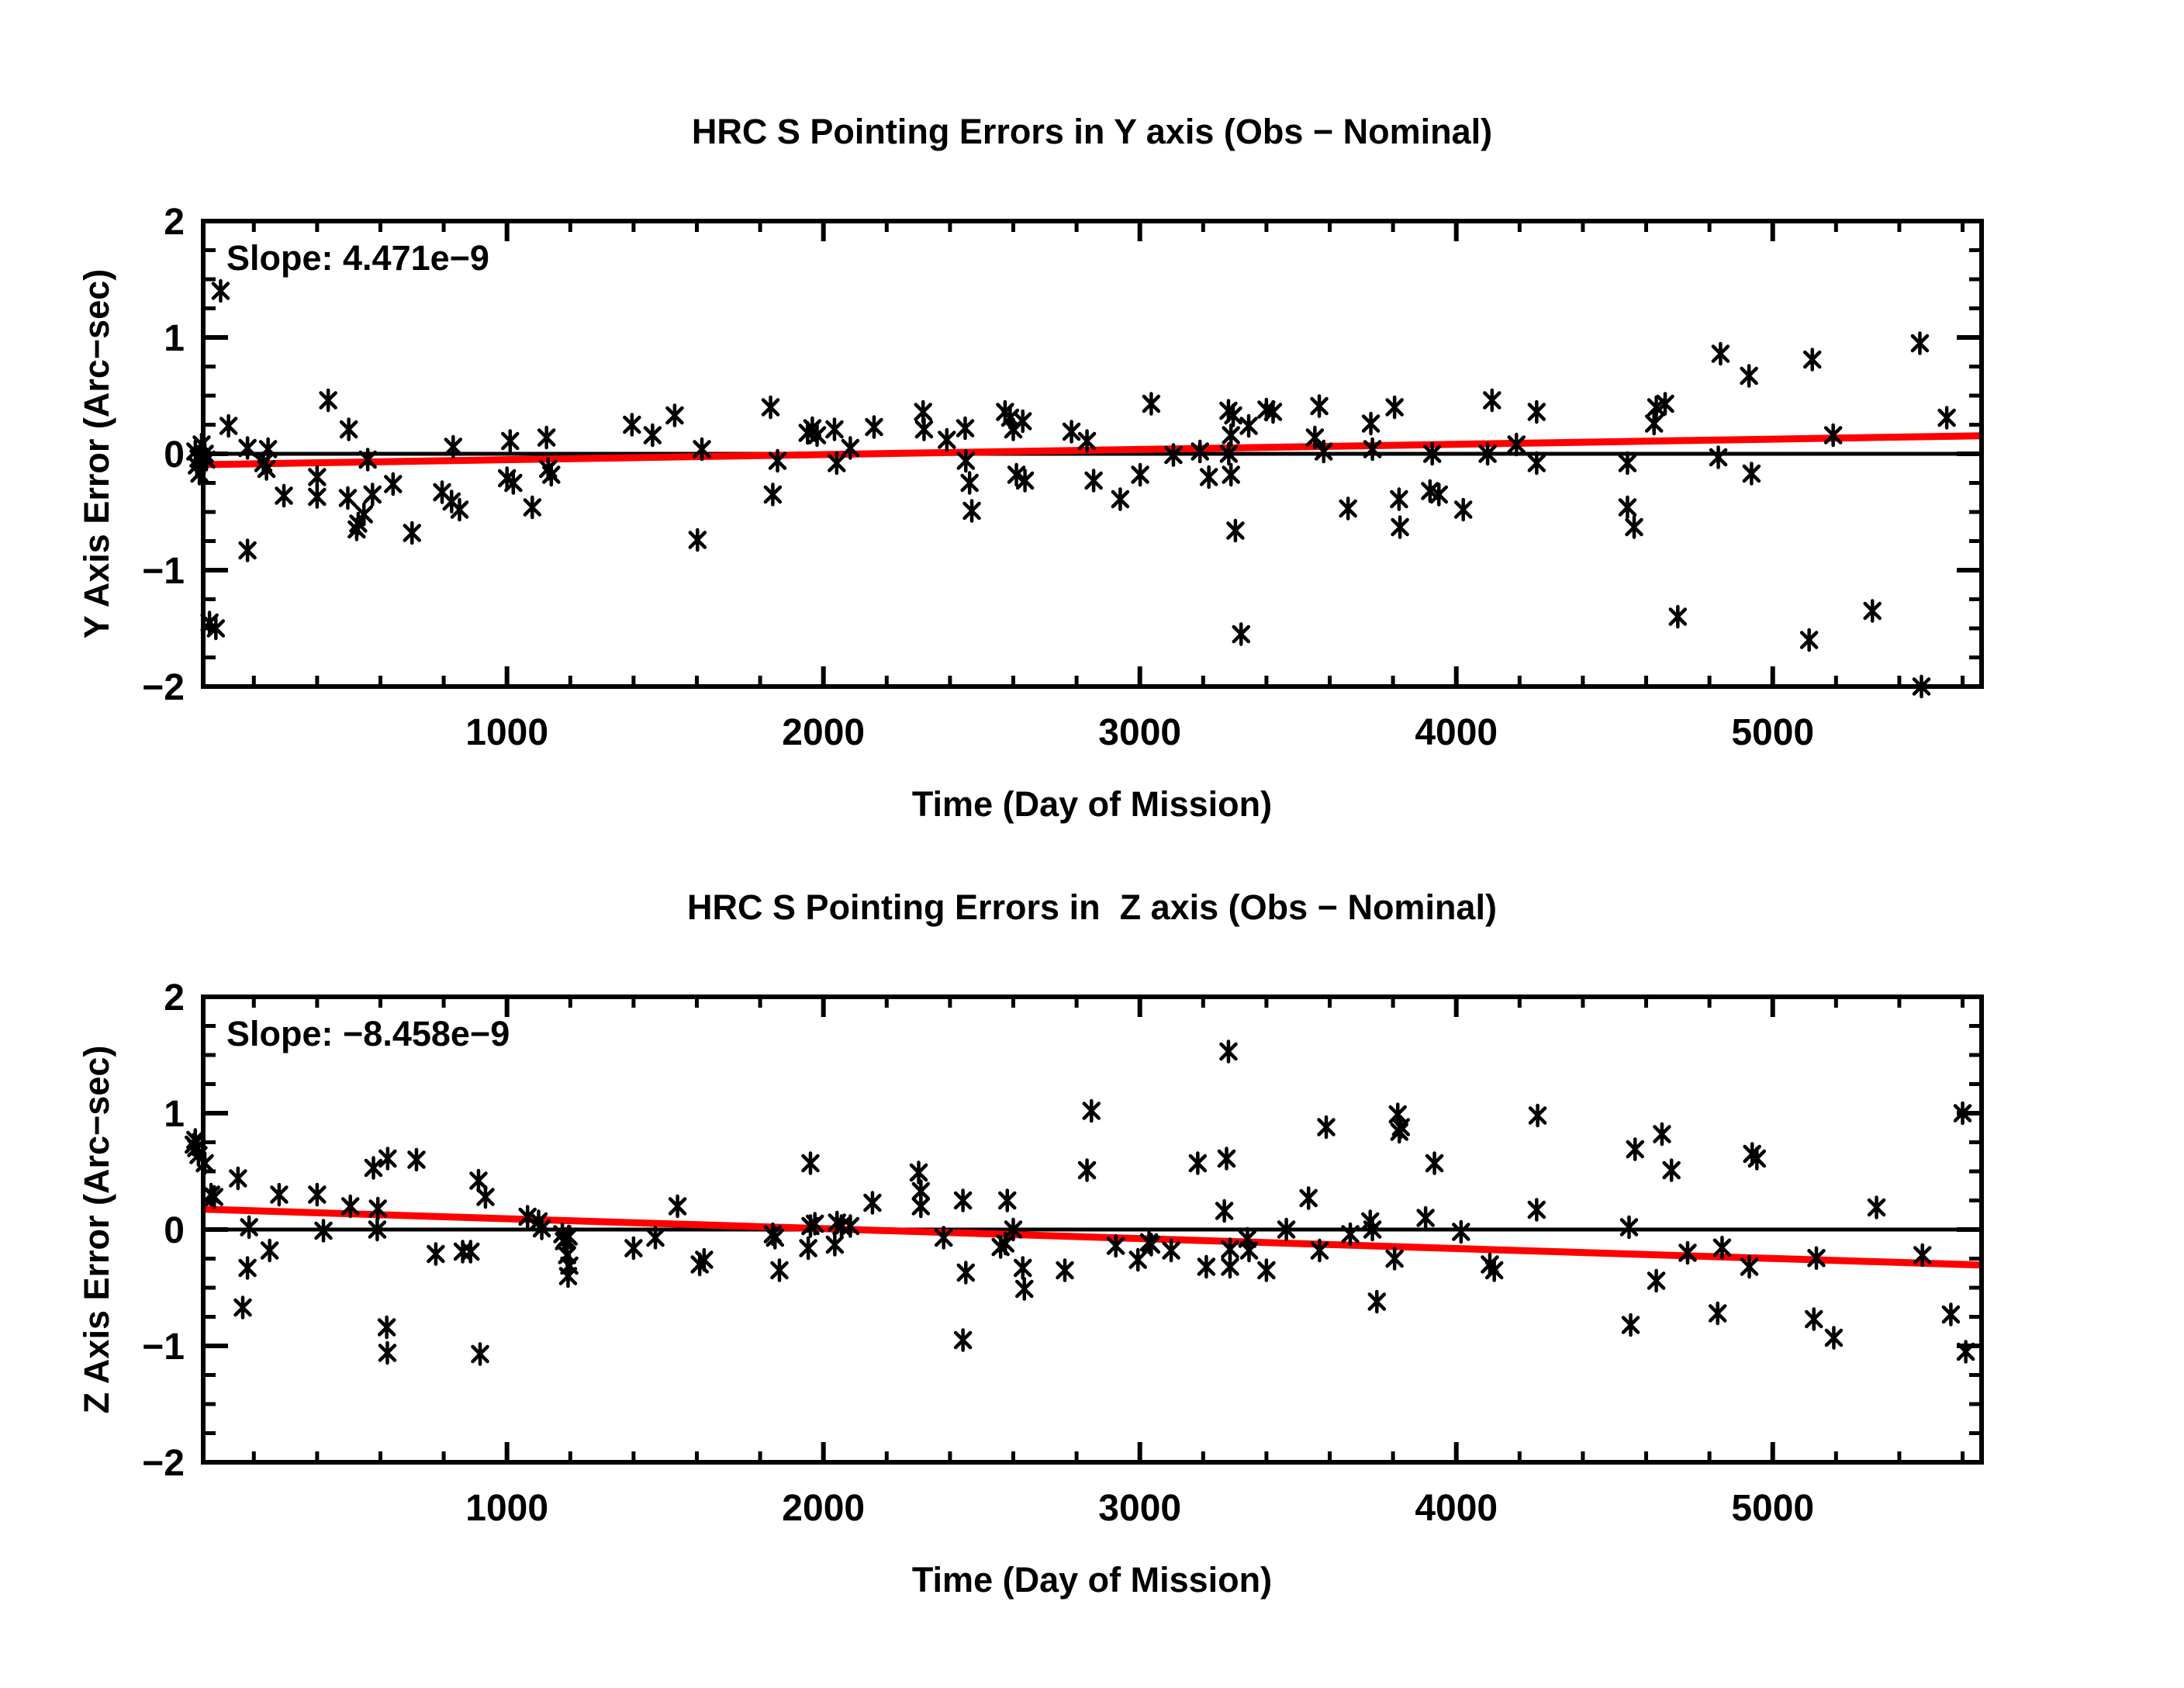 This screenshot has height=1688, width=2184. Describe the element at coordinates (174, 998) in the screenshot. I see `y-tick-label: 2` at that location.